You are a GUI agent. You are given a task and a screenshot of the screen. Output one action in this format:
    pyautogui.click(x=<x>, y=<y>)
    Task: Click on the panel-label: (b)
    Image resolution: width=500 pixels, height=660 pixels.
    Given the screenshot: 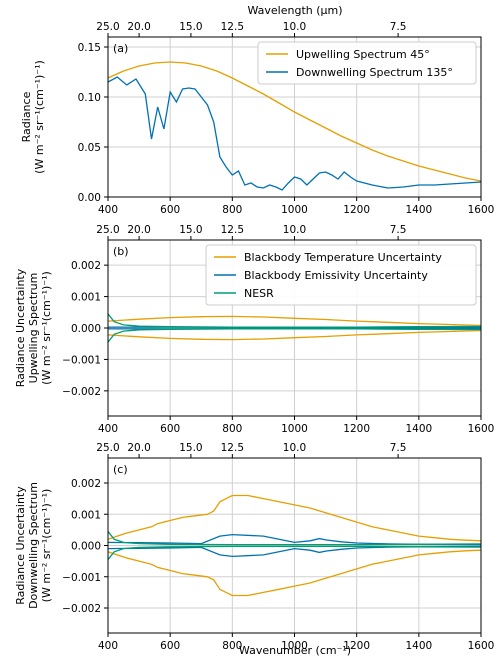 What is the action you would take?
    pyautogui.click(x=121, y=251)
    